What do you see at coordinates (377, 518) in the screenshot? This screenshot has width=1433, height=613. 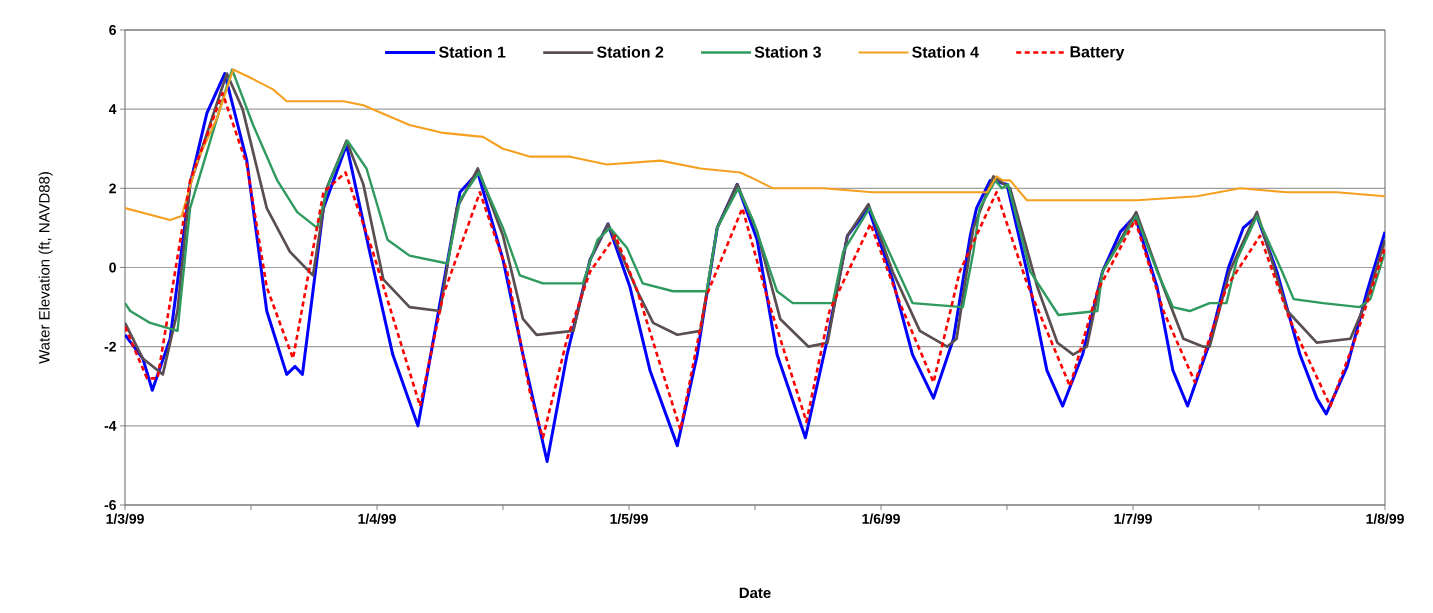 I see `x-tick-label: 1/4/99` at bounding box center [377, 518].